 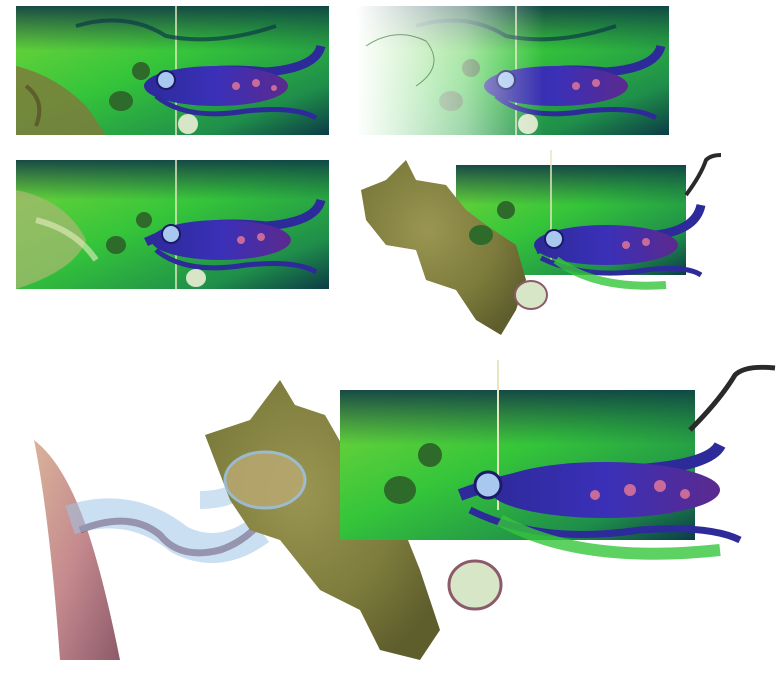 I want to click on scene-panel-faded, so click(x=512, y=70).